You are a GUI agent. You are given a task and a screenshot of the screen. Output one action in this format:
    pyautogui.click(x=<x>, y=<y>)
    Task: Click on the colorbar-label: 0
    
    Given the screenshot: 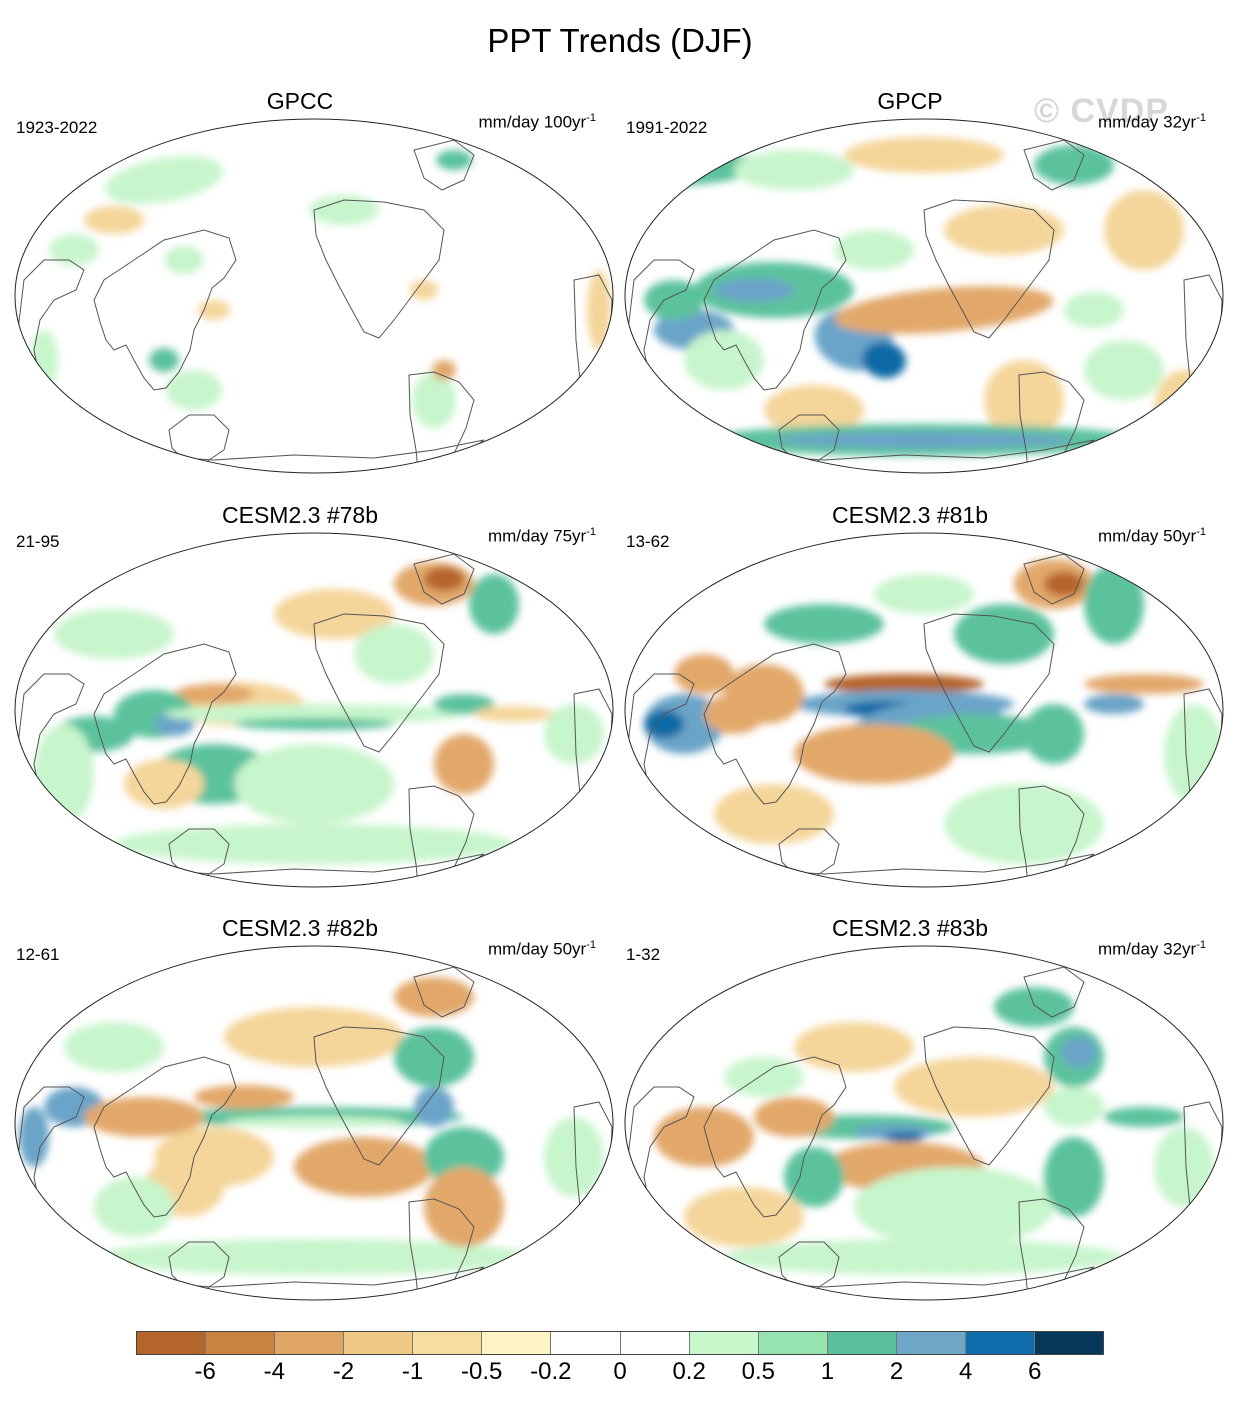 What is the action you would take?
    pyautogui.click(x=620, y=1371)
    